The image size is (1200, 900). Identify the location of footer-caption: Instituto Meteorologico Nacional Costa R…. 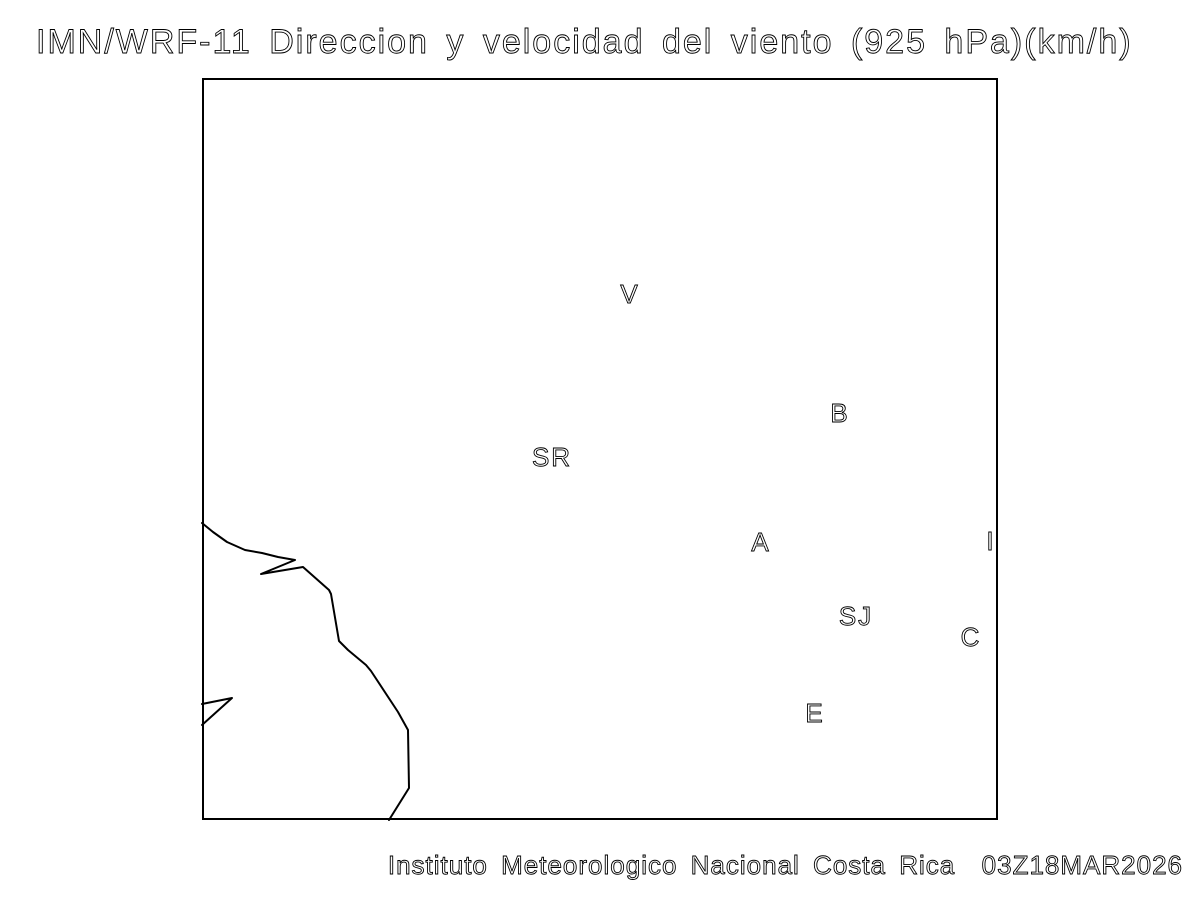
(785, 865).